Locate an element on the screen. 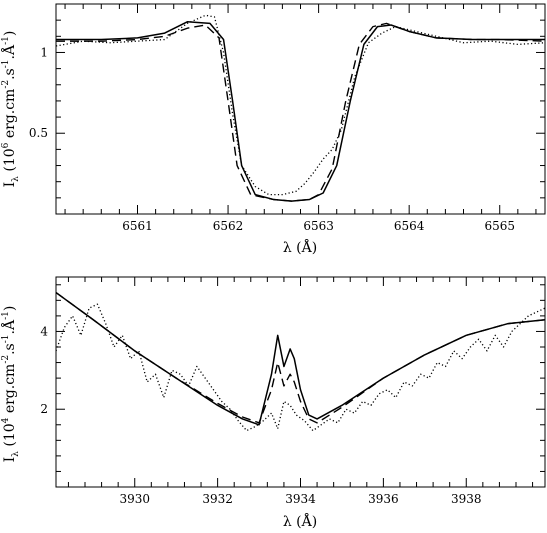  x-tick-label: 3936 is located at coordinates (383, 499).